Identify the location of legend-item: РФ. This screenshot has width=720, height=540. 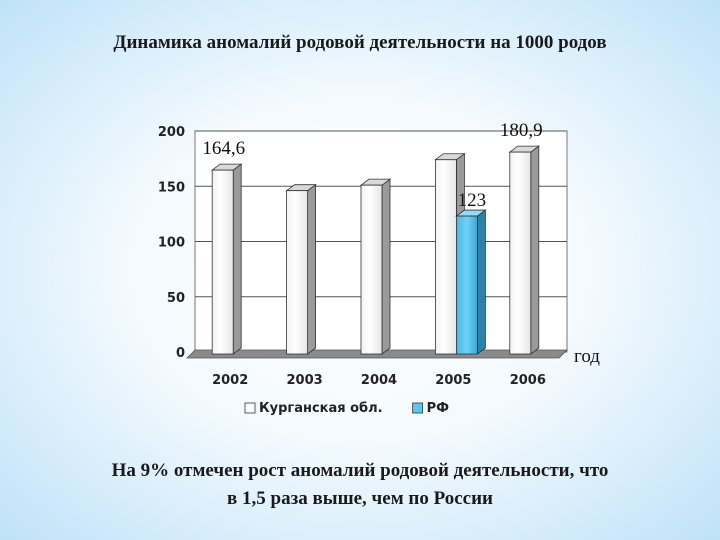
(431, 408).